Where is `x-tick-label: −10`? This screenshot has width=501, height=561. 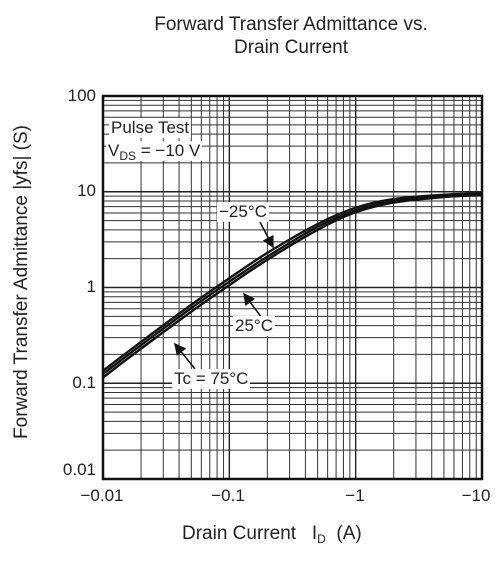 x-tick-label: −10 is located at coordinates (473, 496).